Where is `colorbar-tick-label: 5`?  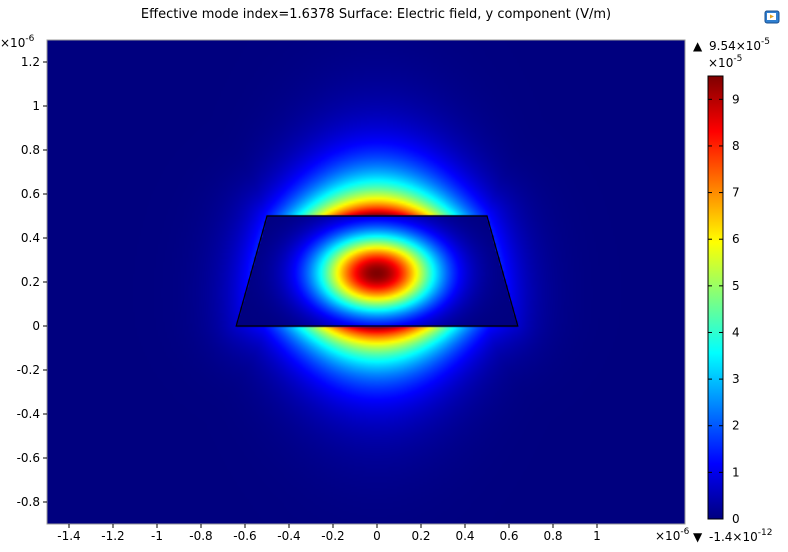 colorbar-tick-label: 5 is located at coordinates (736, 286).